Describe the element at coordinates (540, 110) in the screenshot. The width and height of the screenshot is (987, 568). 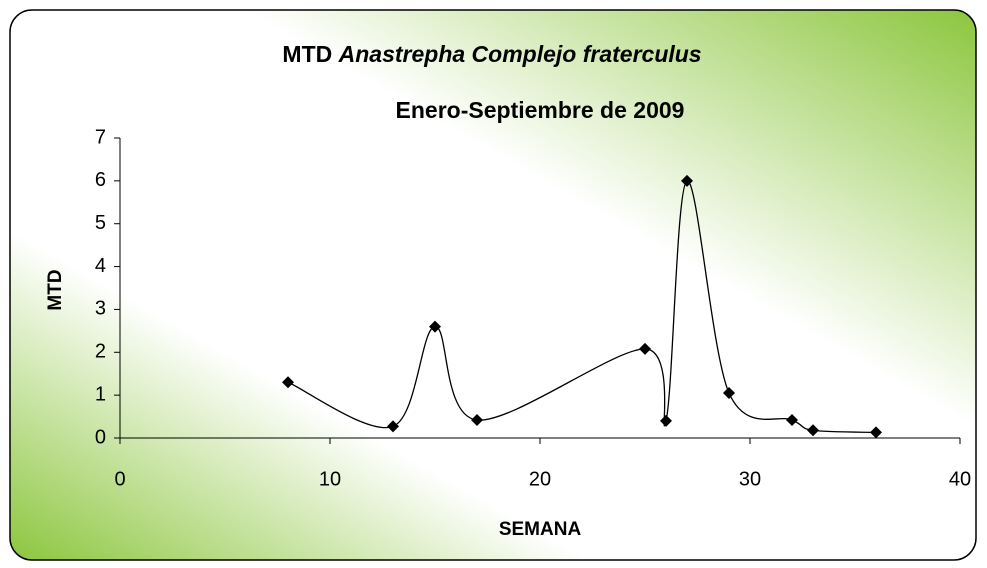
I see `chart-subtitle: Enero-Septiembre de 2009` at that location.